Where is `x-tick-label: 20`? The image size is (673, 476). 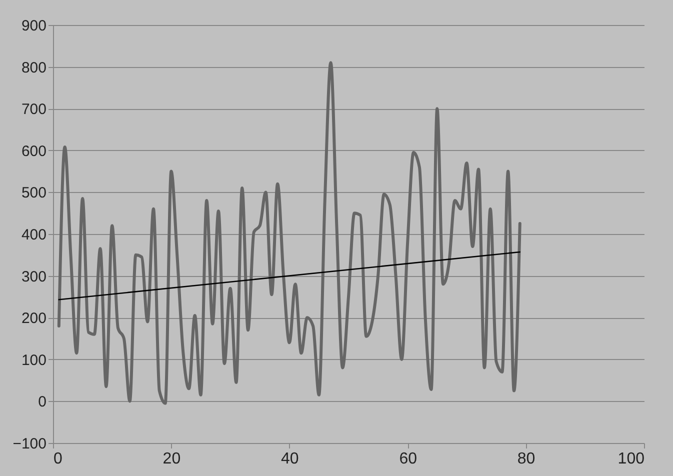
x-tick-label: 20 is located at coordinates (171, 459).